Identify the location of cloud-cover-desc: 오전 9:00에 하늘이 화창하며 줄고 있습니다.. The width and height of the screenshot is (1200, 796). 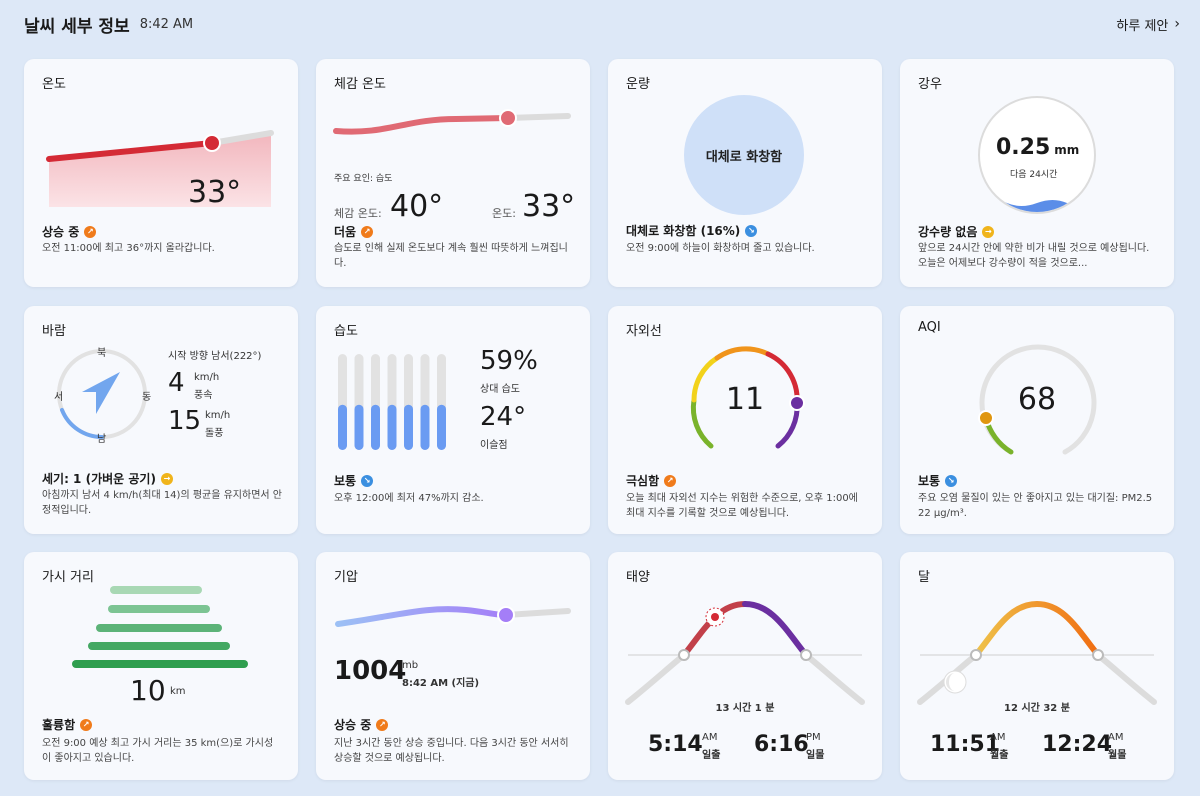
(720, 248).